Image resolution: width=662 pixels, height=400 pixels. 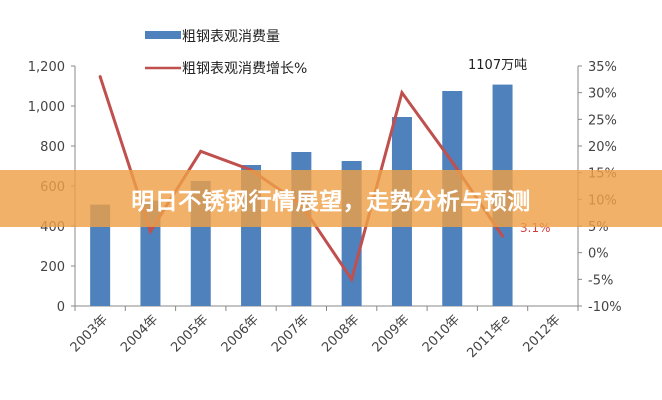 What do you see at coordinates (52, 267) in the screenshot?
I see `left-tick-label: 200` at bounding box center [52, 267].